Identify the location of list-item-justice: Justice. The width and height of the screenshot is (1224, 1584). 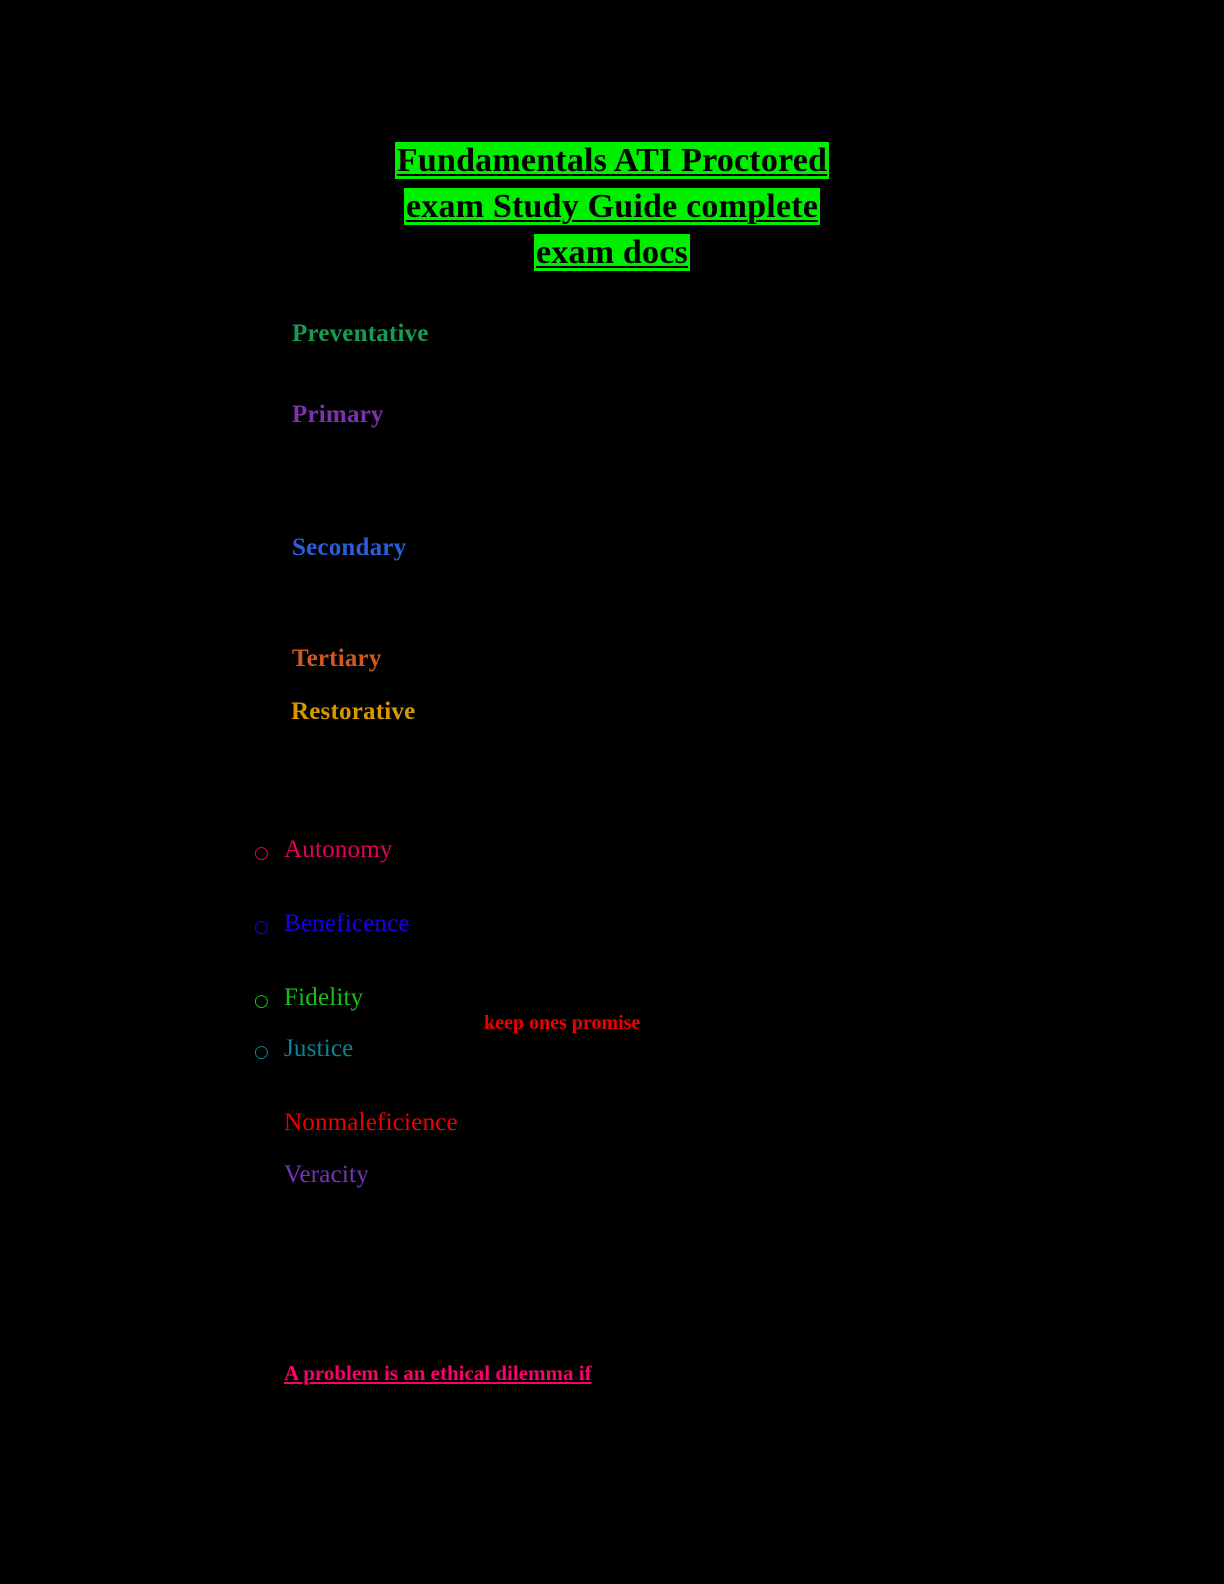
(319, 1048).